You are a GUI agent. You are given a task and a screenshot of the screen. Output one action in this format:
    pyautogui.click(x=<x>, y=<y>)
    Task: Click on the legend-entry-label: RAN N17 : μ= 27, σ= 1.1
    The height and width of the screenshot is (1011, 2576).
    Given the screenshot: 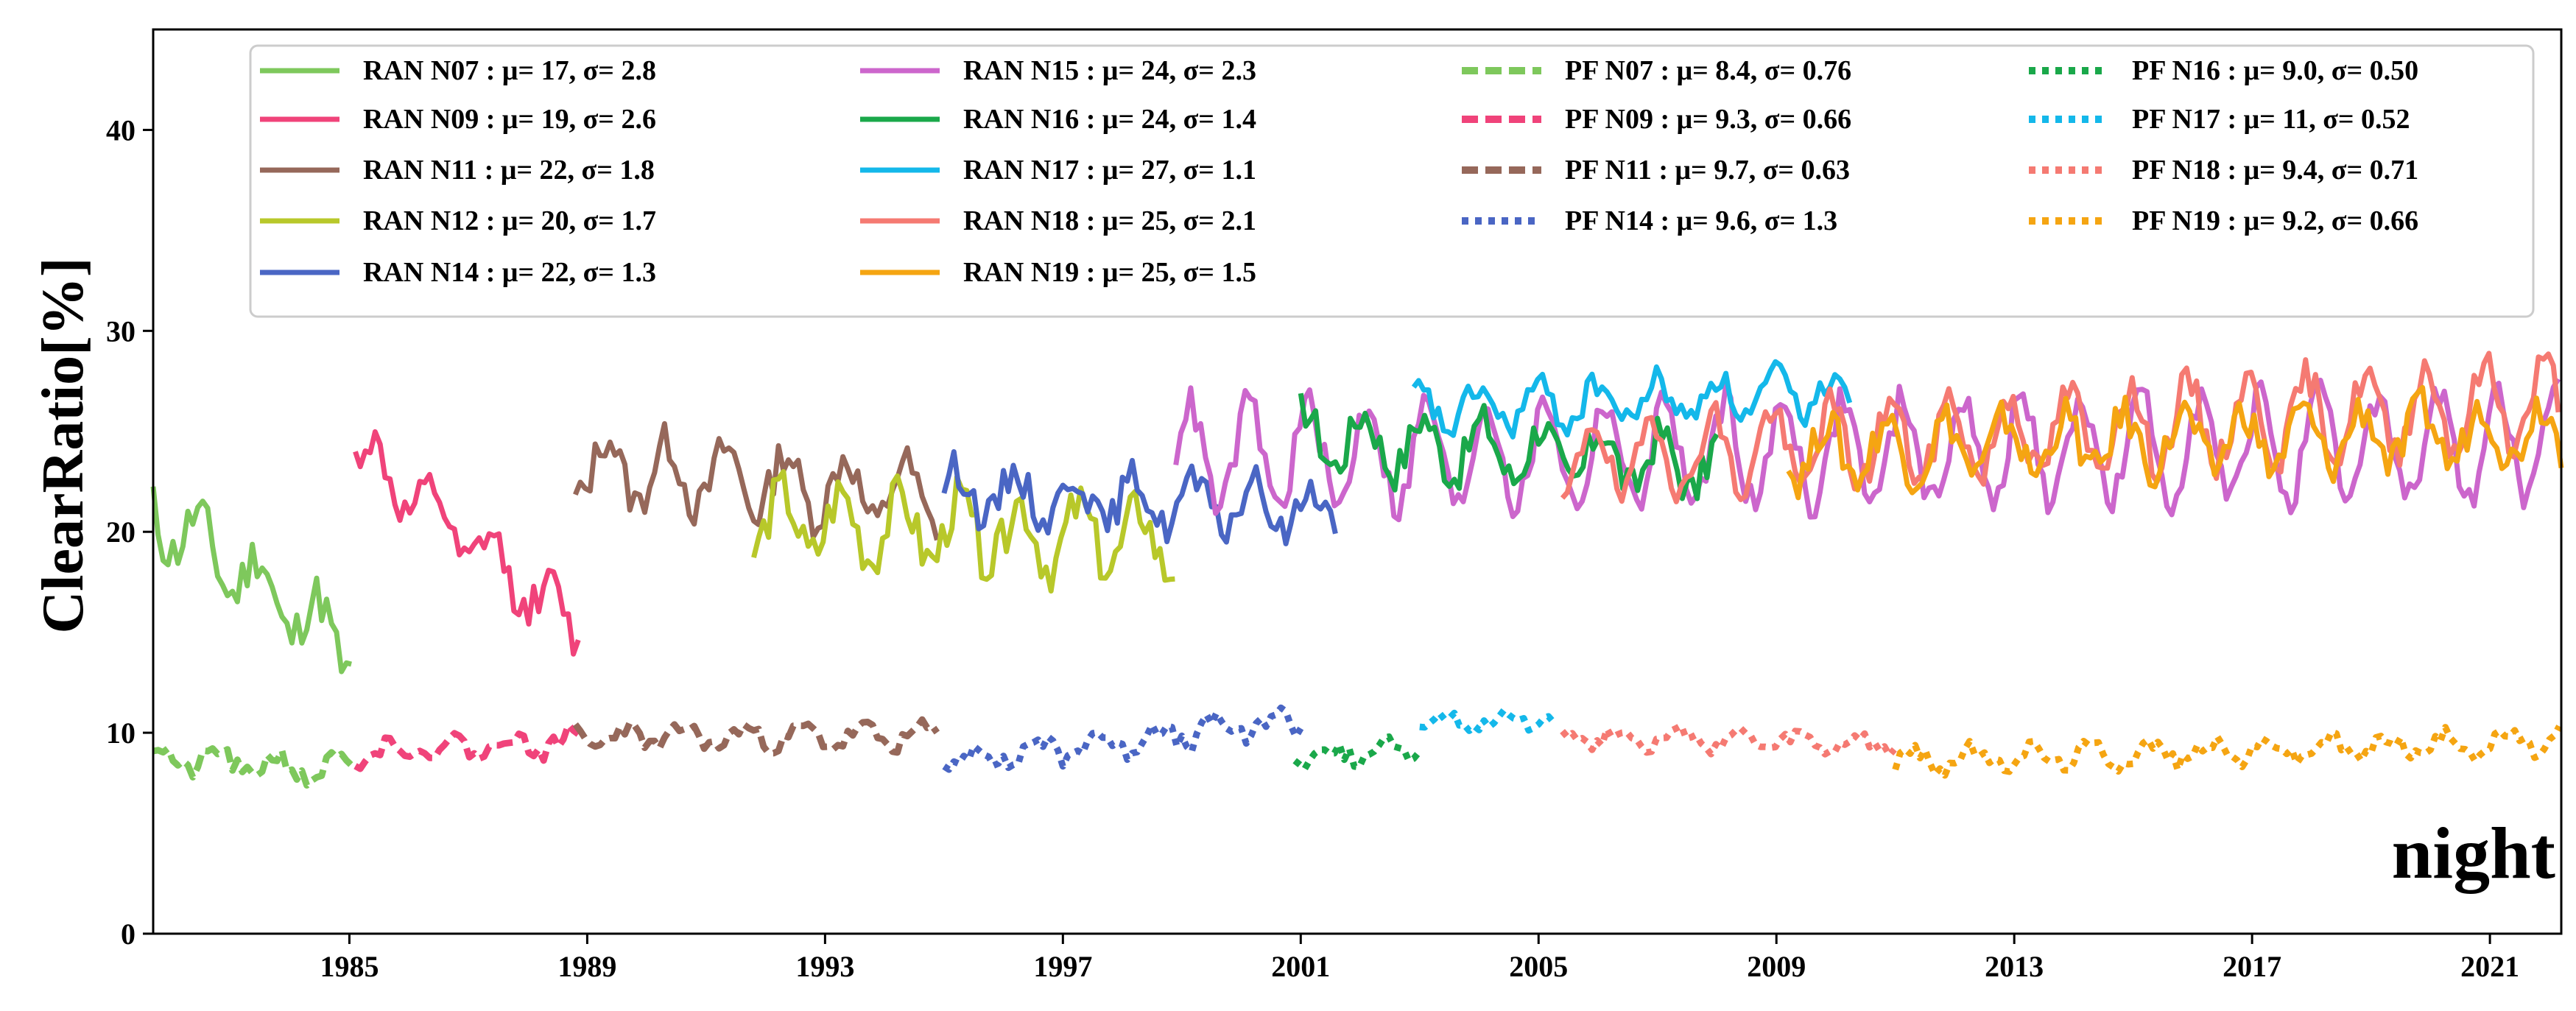 What is the action you would take?
    pyautogui.click(x=1109, y=171)
    